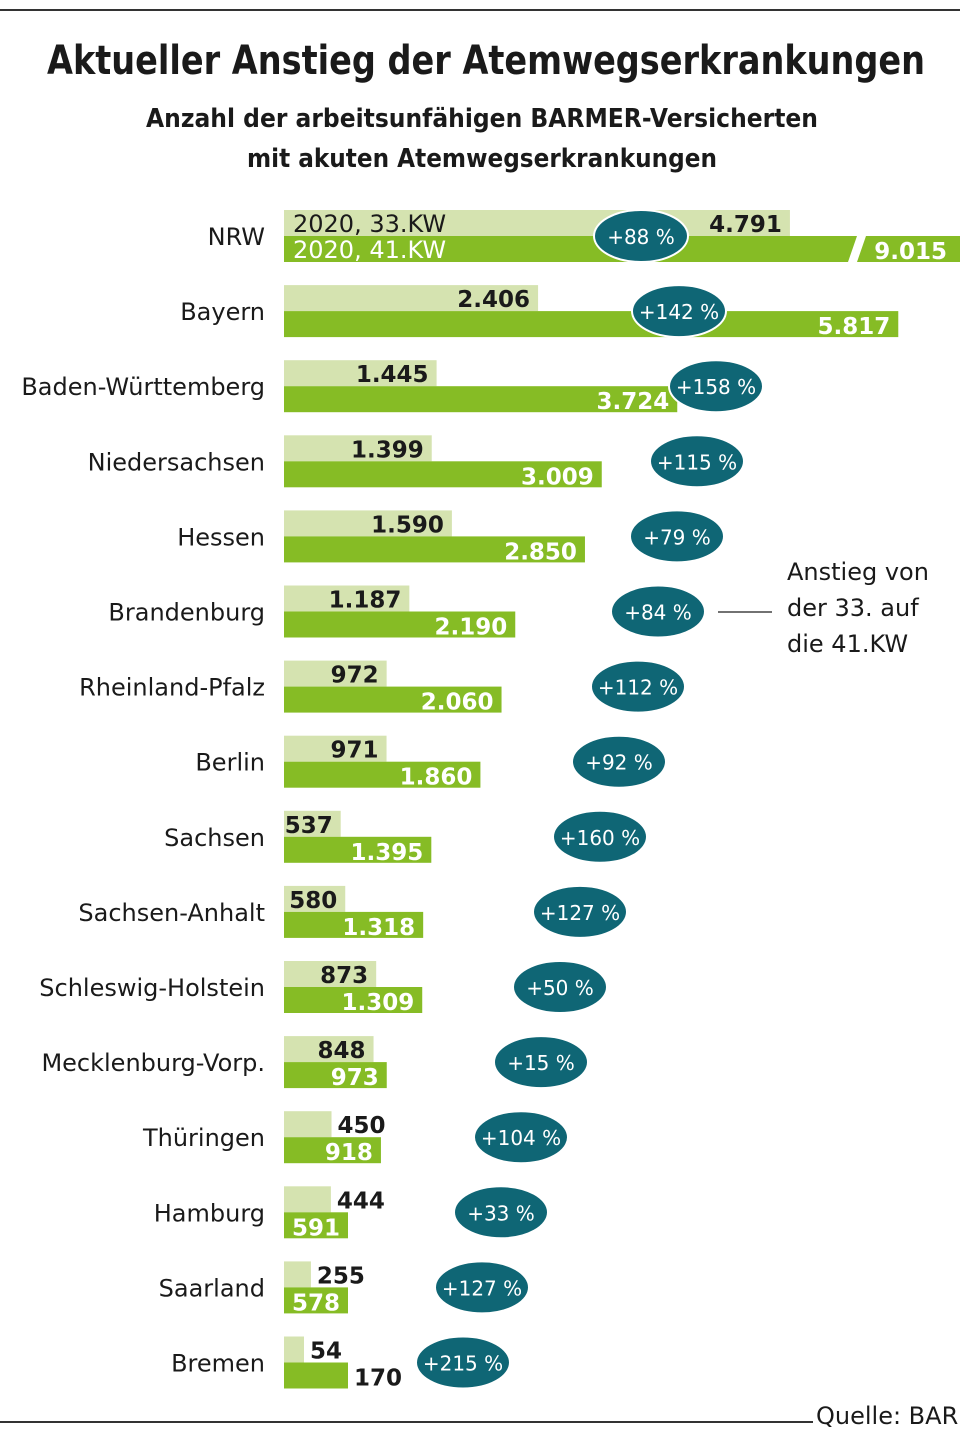 The image size is (960, 1440). I want to click on value-label-kw41: 2.850, so click(540, 552).